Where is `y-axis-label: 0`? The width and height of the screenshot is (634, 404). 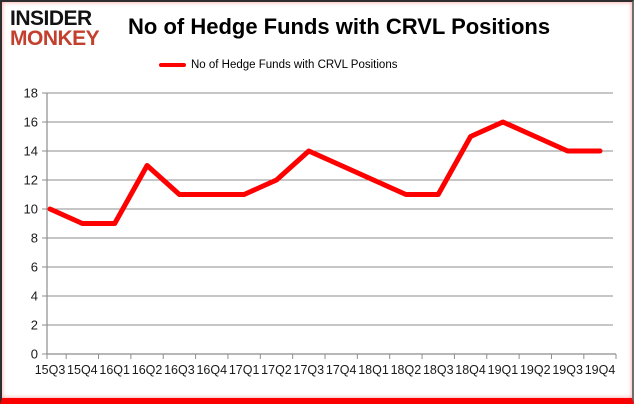
y-axis-label: 0 is located at coordinates (34, 354).